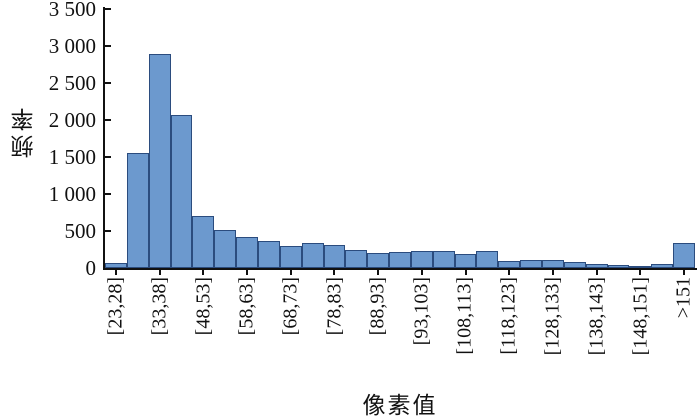  Describe the element at coordinates (115, 306) in the screenshot. I see `x-tick-label: [23,28]` at that location.